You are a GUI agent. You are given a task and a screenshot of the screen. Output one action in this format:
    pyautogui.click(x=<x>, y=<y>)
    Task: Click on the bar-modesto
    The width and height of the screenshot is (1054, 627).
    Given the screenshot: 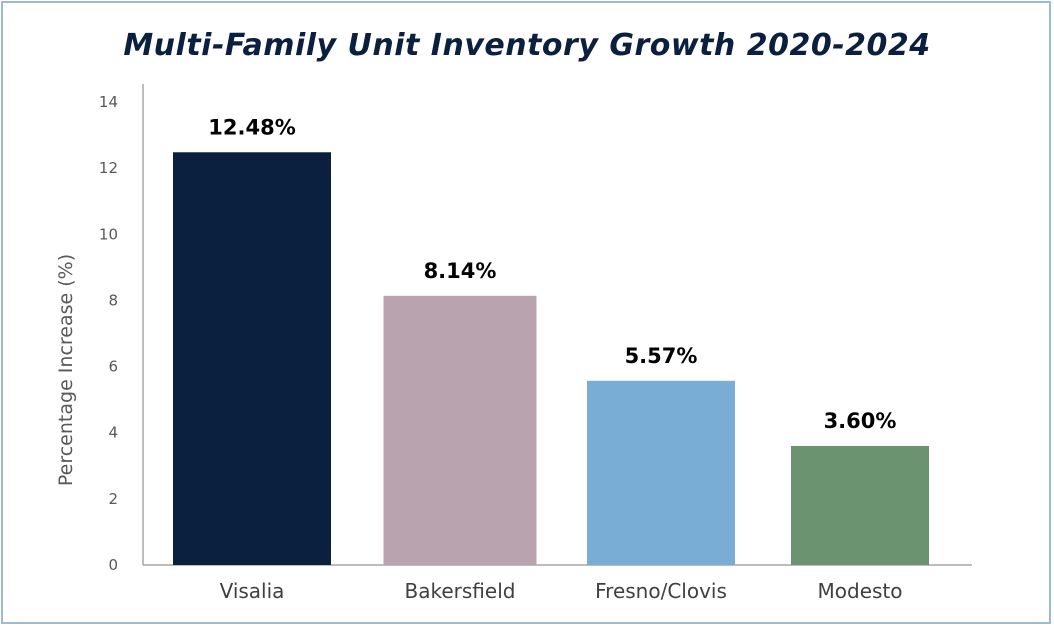 What is the action you would take?
    pyautogui.click(x=860, y=505)
    